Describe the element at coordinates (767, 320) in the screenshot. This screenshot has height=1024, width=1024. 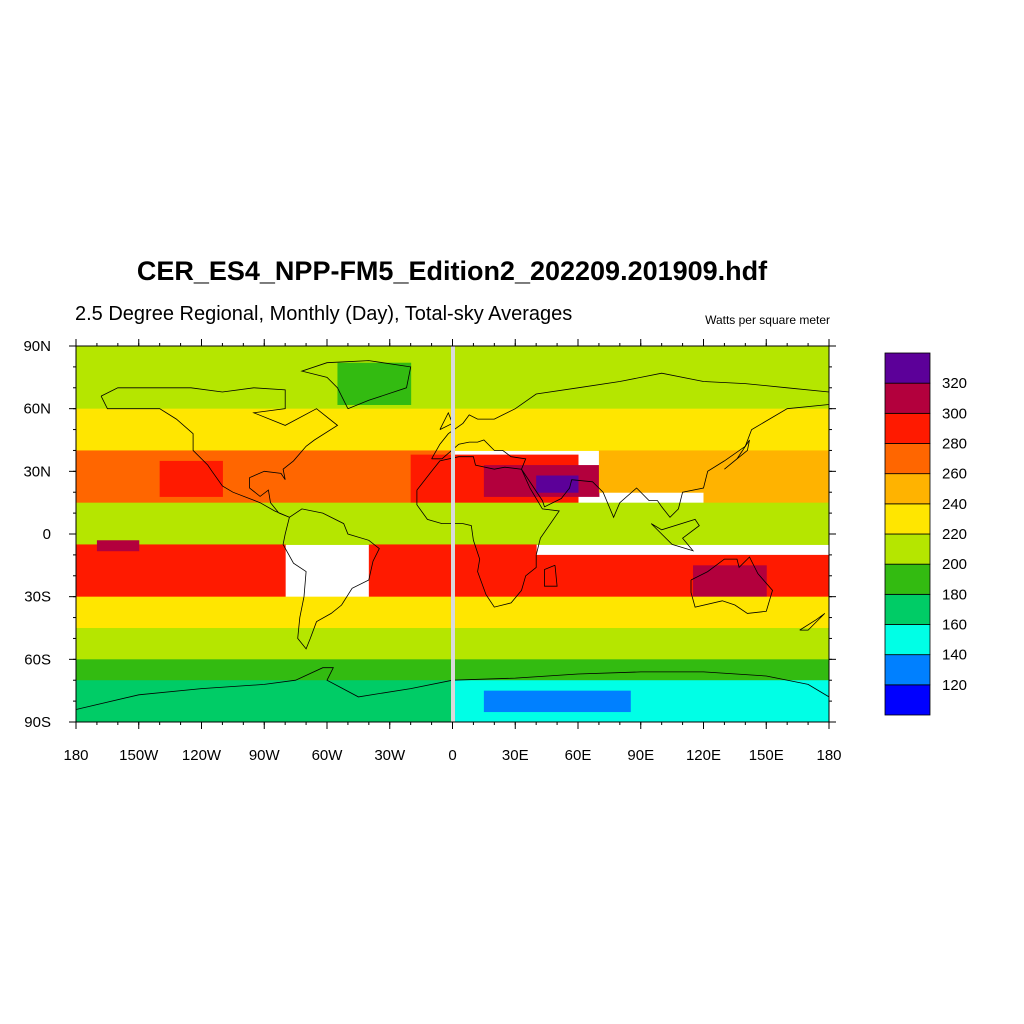
I see `units-label: Watts per square meter` at that location.